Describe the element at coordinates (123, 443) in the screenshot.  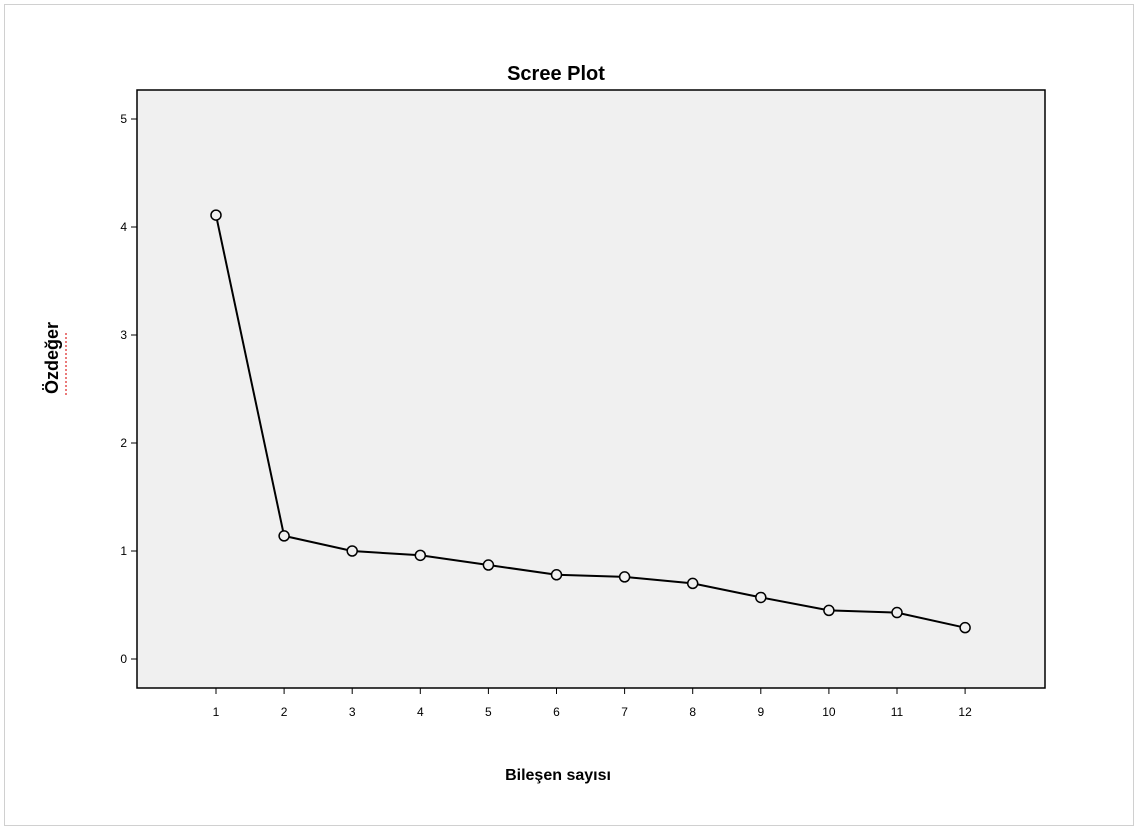
I see `y-tick-label: 2` at that location.